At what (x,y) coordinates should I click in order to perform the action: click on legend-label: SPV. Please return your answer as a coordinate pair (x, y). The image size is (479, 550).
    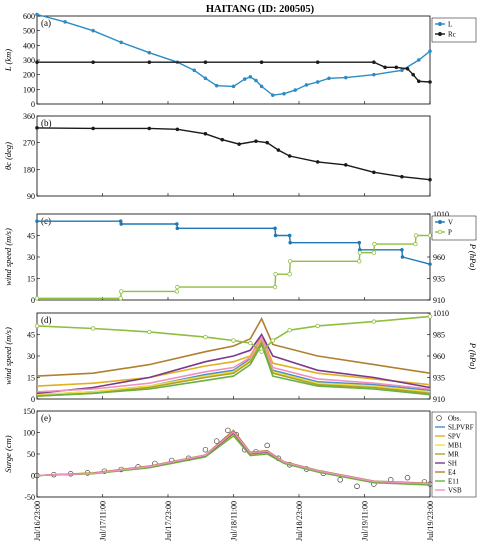
    Looking at the image, I should click on (454, 437).